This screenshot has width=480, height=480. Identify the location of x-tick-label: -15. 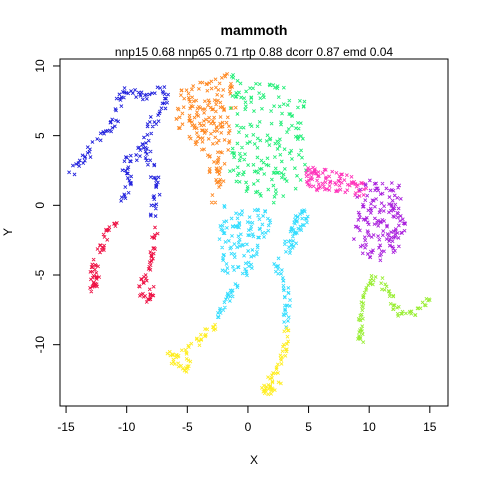
(66, 427).